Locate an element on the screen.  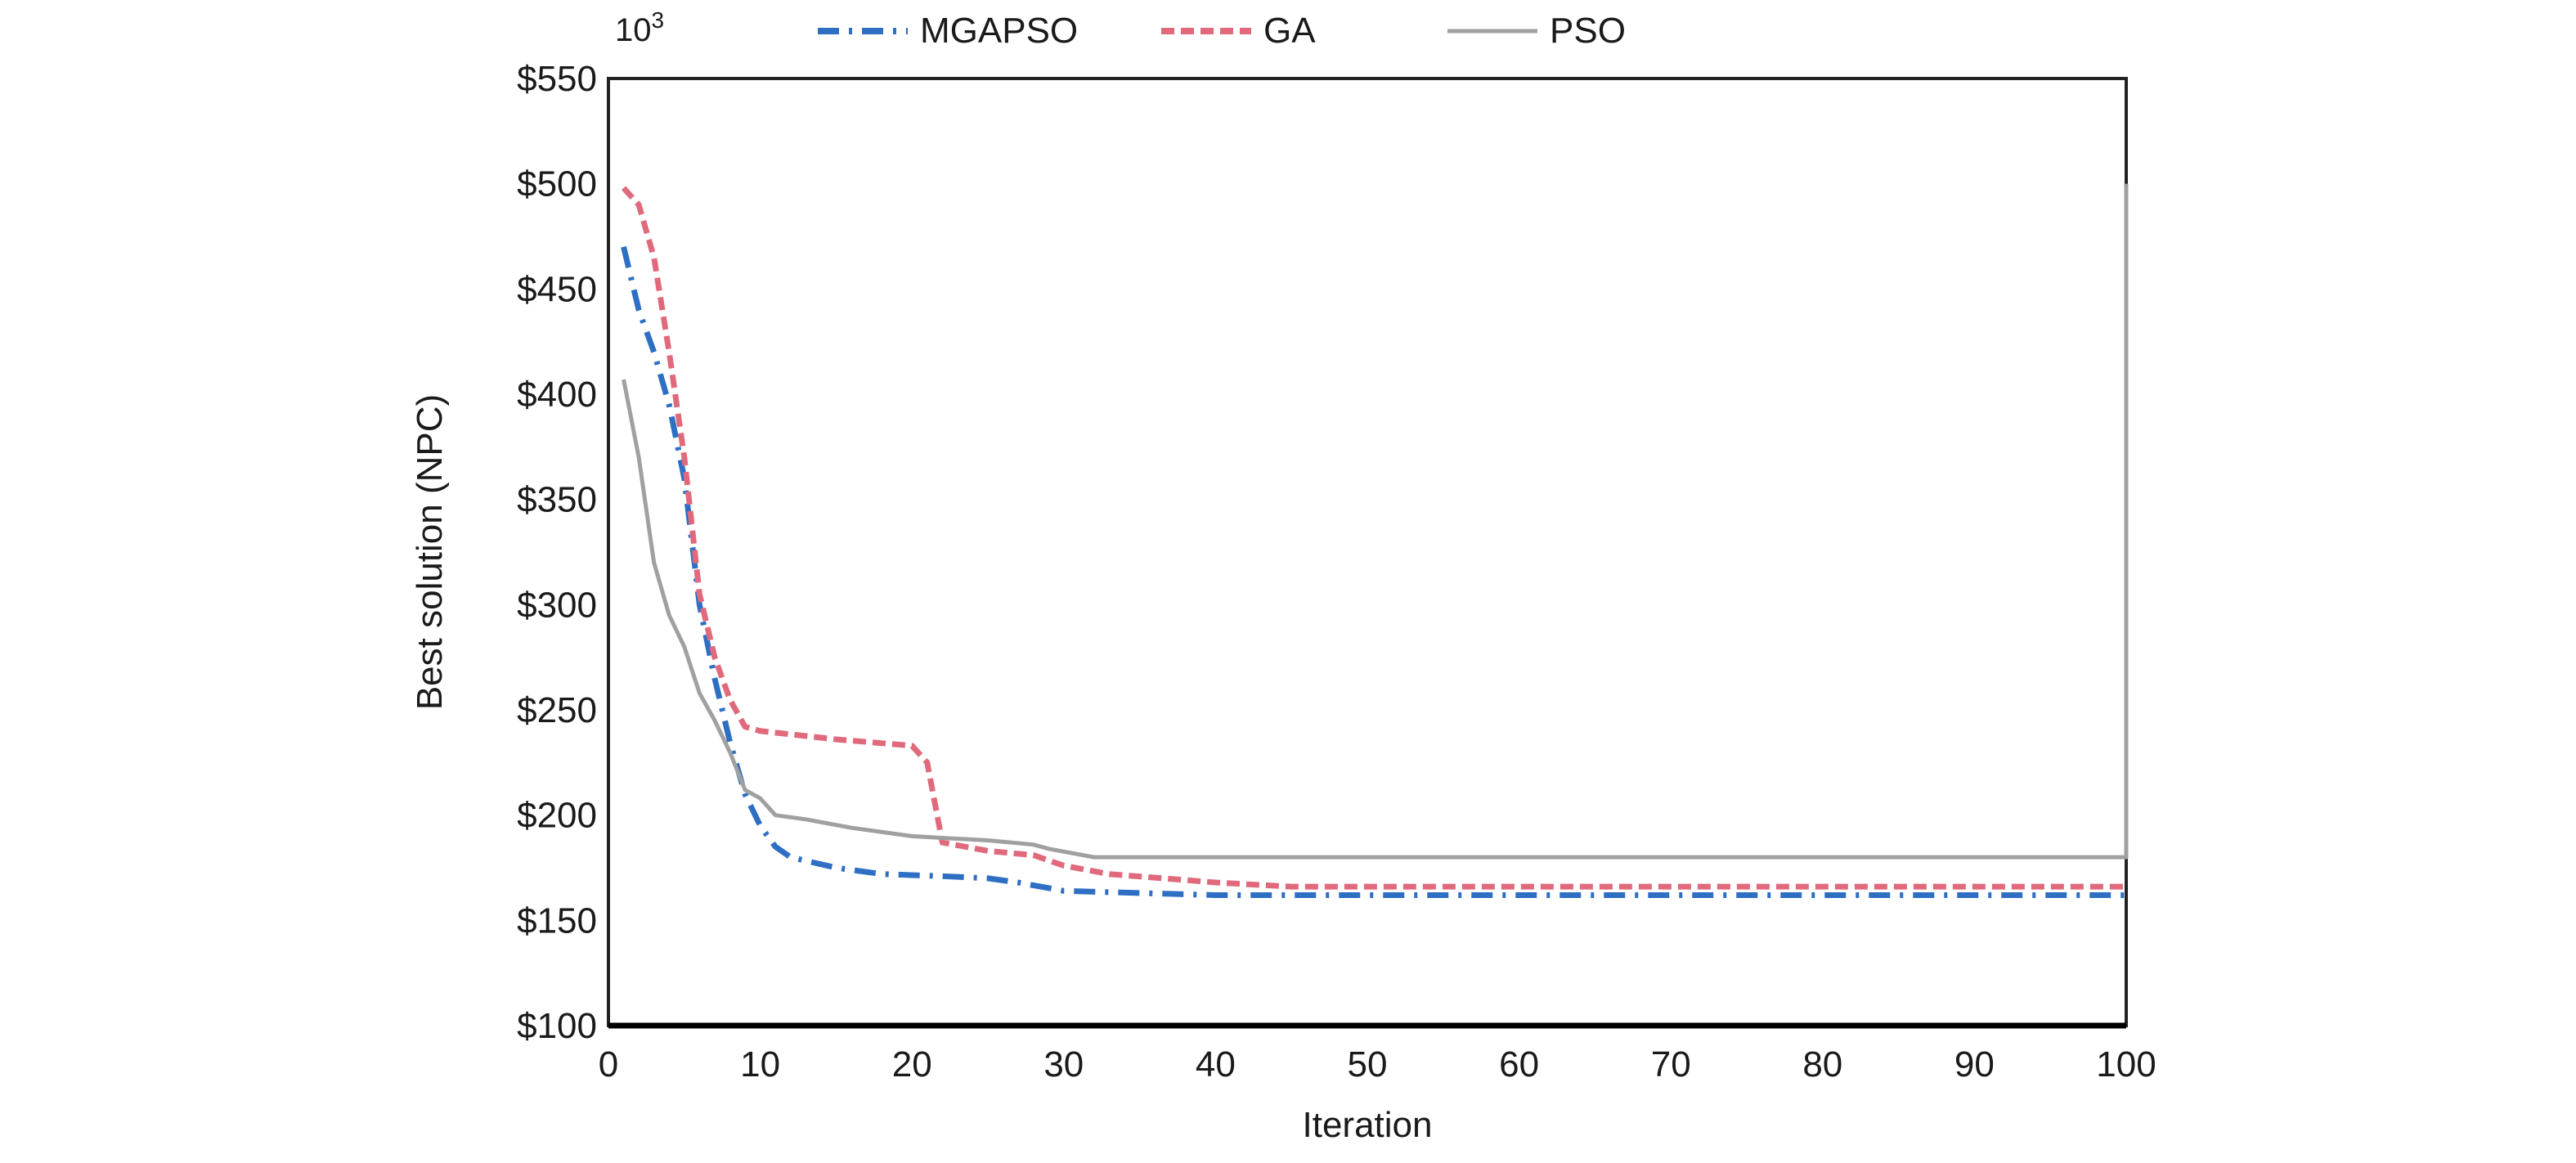
x-tick-label: 80 is located at coordinates (1822, 1064).